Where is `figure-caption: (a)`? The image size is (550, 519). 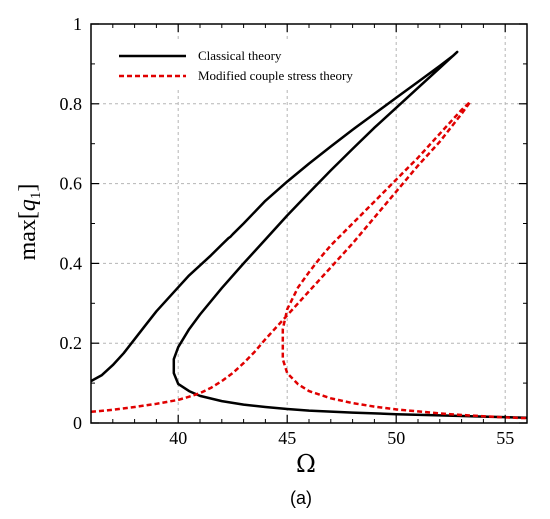
figure-caption: (a) is located at coordinates (301, 498).